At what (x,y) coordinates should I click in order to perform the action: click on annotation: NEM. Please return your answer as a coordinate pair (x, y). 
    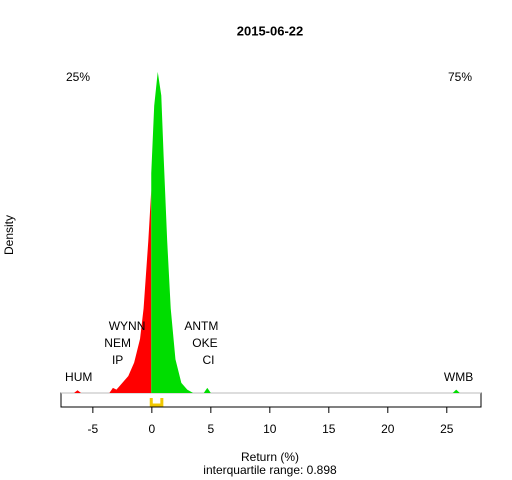
    Looking at the image, I should click on (117, 343).